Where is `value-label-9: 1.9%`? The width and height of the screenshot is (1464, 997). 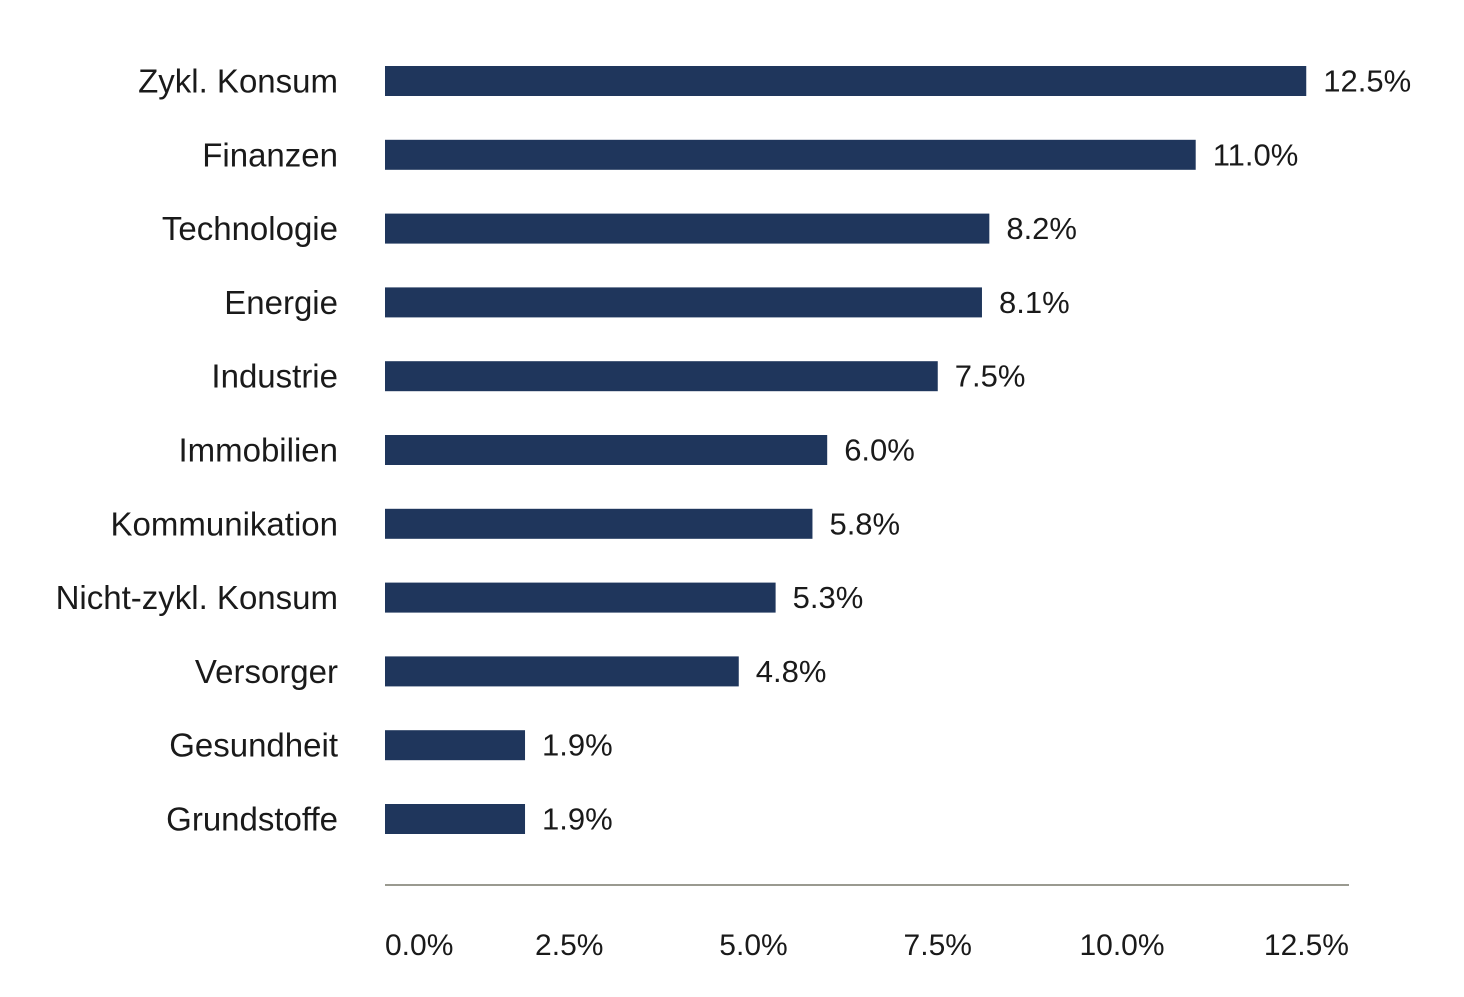 value-label-9: 1.9% is located at coordinates (577, 745).